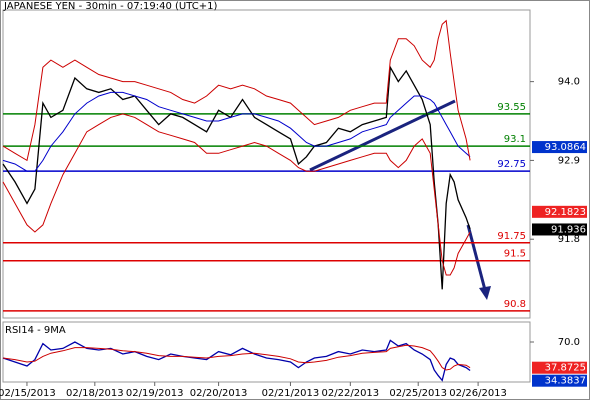  What do you see at coordinates (565, 147) in the screenshot?
I see `price-tag-label: 93.0864` at bounding box center [565, 147].